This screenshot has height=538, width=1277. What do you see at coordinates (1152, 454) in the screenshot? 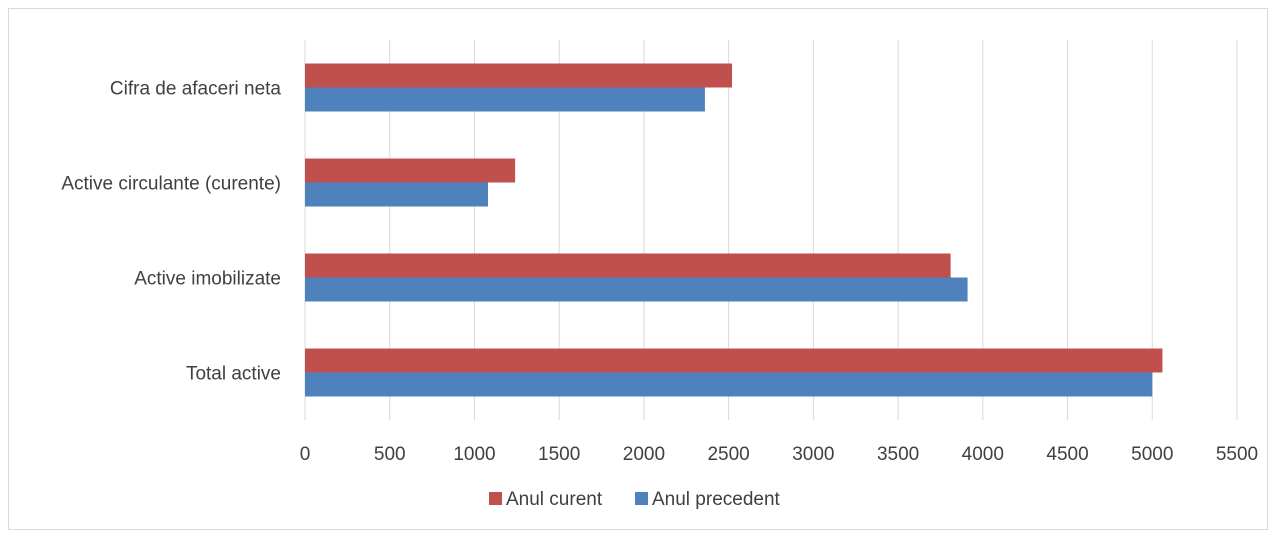
I see `x-tick-label-5000: 5000` at bounding box center [1152, 454].